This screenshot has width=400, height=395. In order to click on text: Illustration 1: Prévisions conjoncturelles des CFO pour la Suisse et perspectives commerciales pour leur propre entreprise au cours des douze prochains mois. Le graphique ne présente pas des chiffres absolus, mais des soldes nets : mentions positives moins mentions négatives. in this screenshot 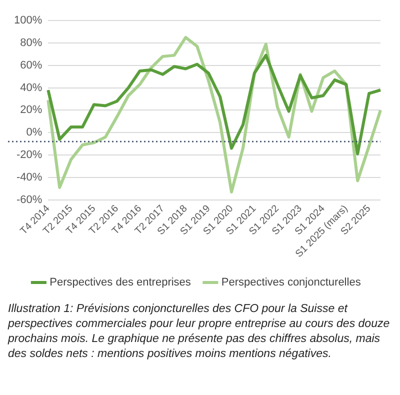, I will do `click(199, 332)`.